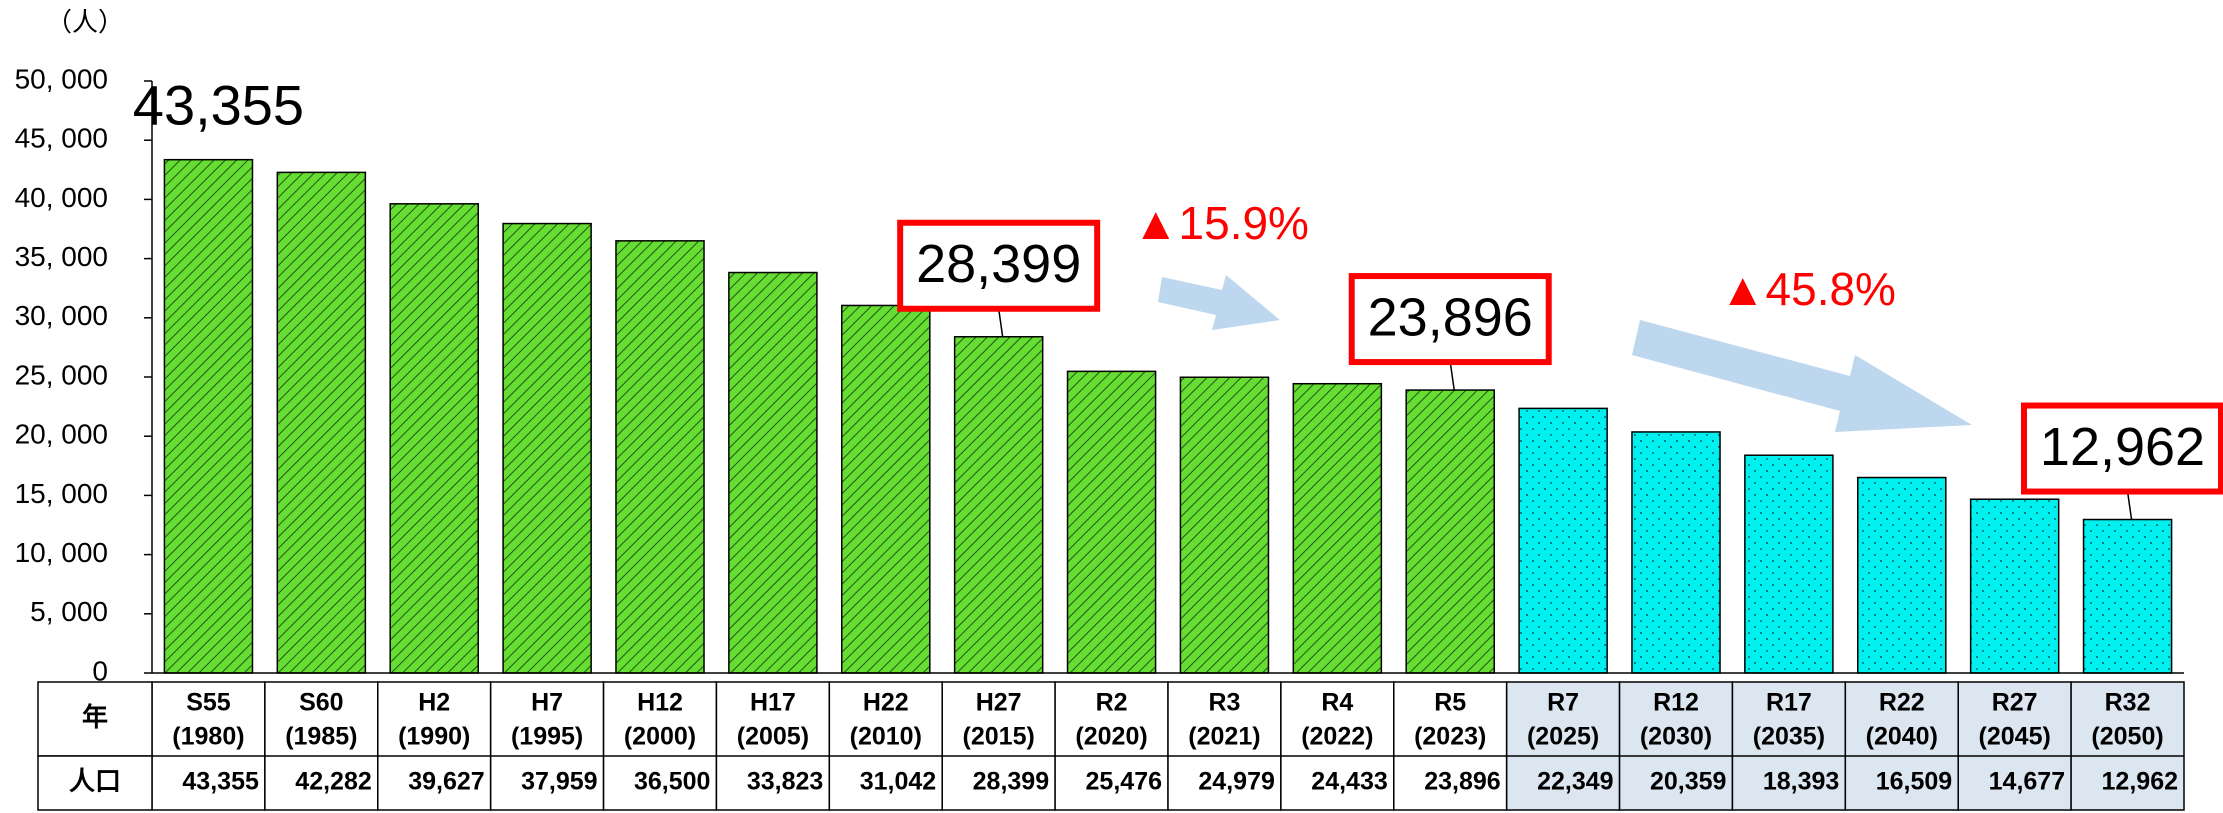 The height and width of the screenshot is (813, 2223). Describe the element at coordinates (434, 737) in the screenshot. I see `x-tick-year: (1990)` at that location.